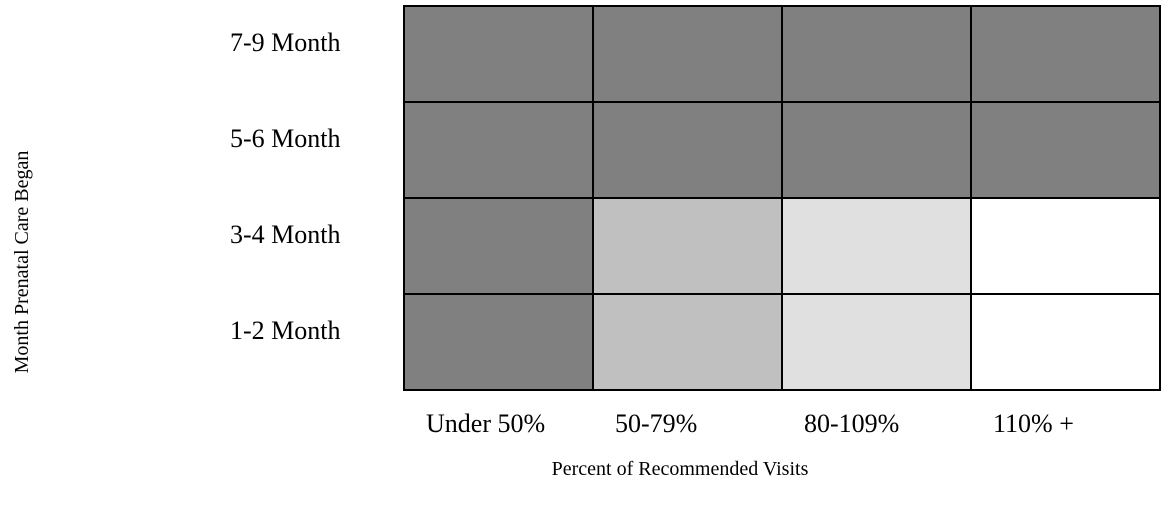 The height and width of the screenshot is (505, 1164). I want to click on heatmap-cell-r3-c3, so click(1065, 342).